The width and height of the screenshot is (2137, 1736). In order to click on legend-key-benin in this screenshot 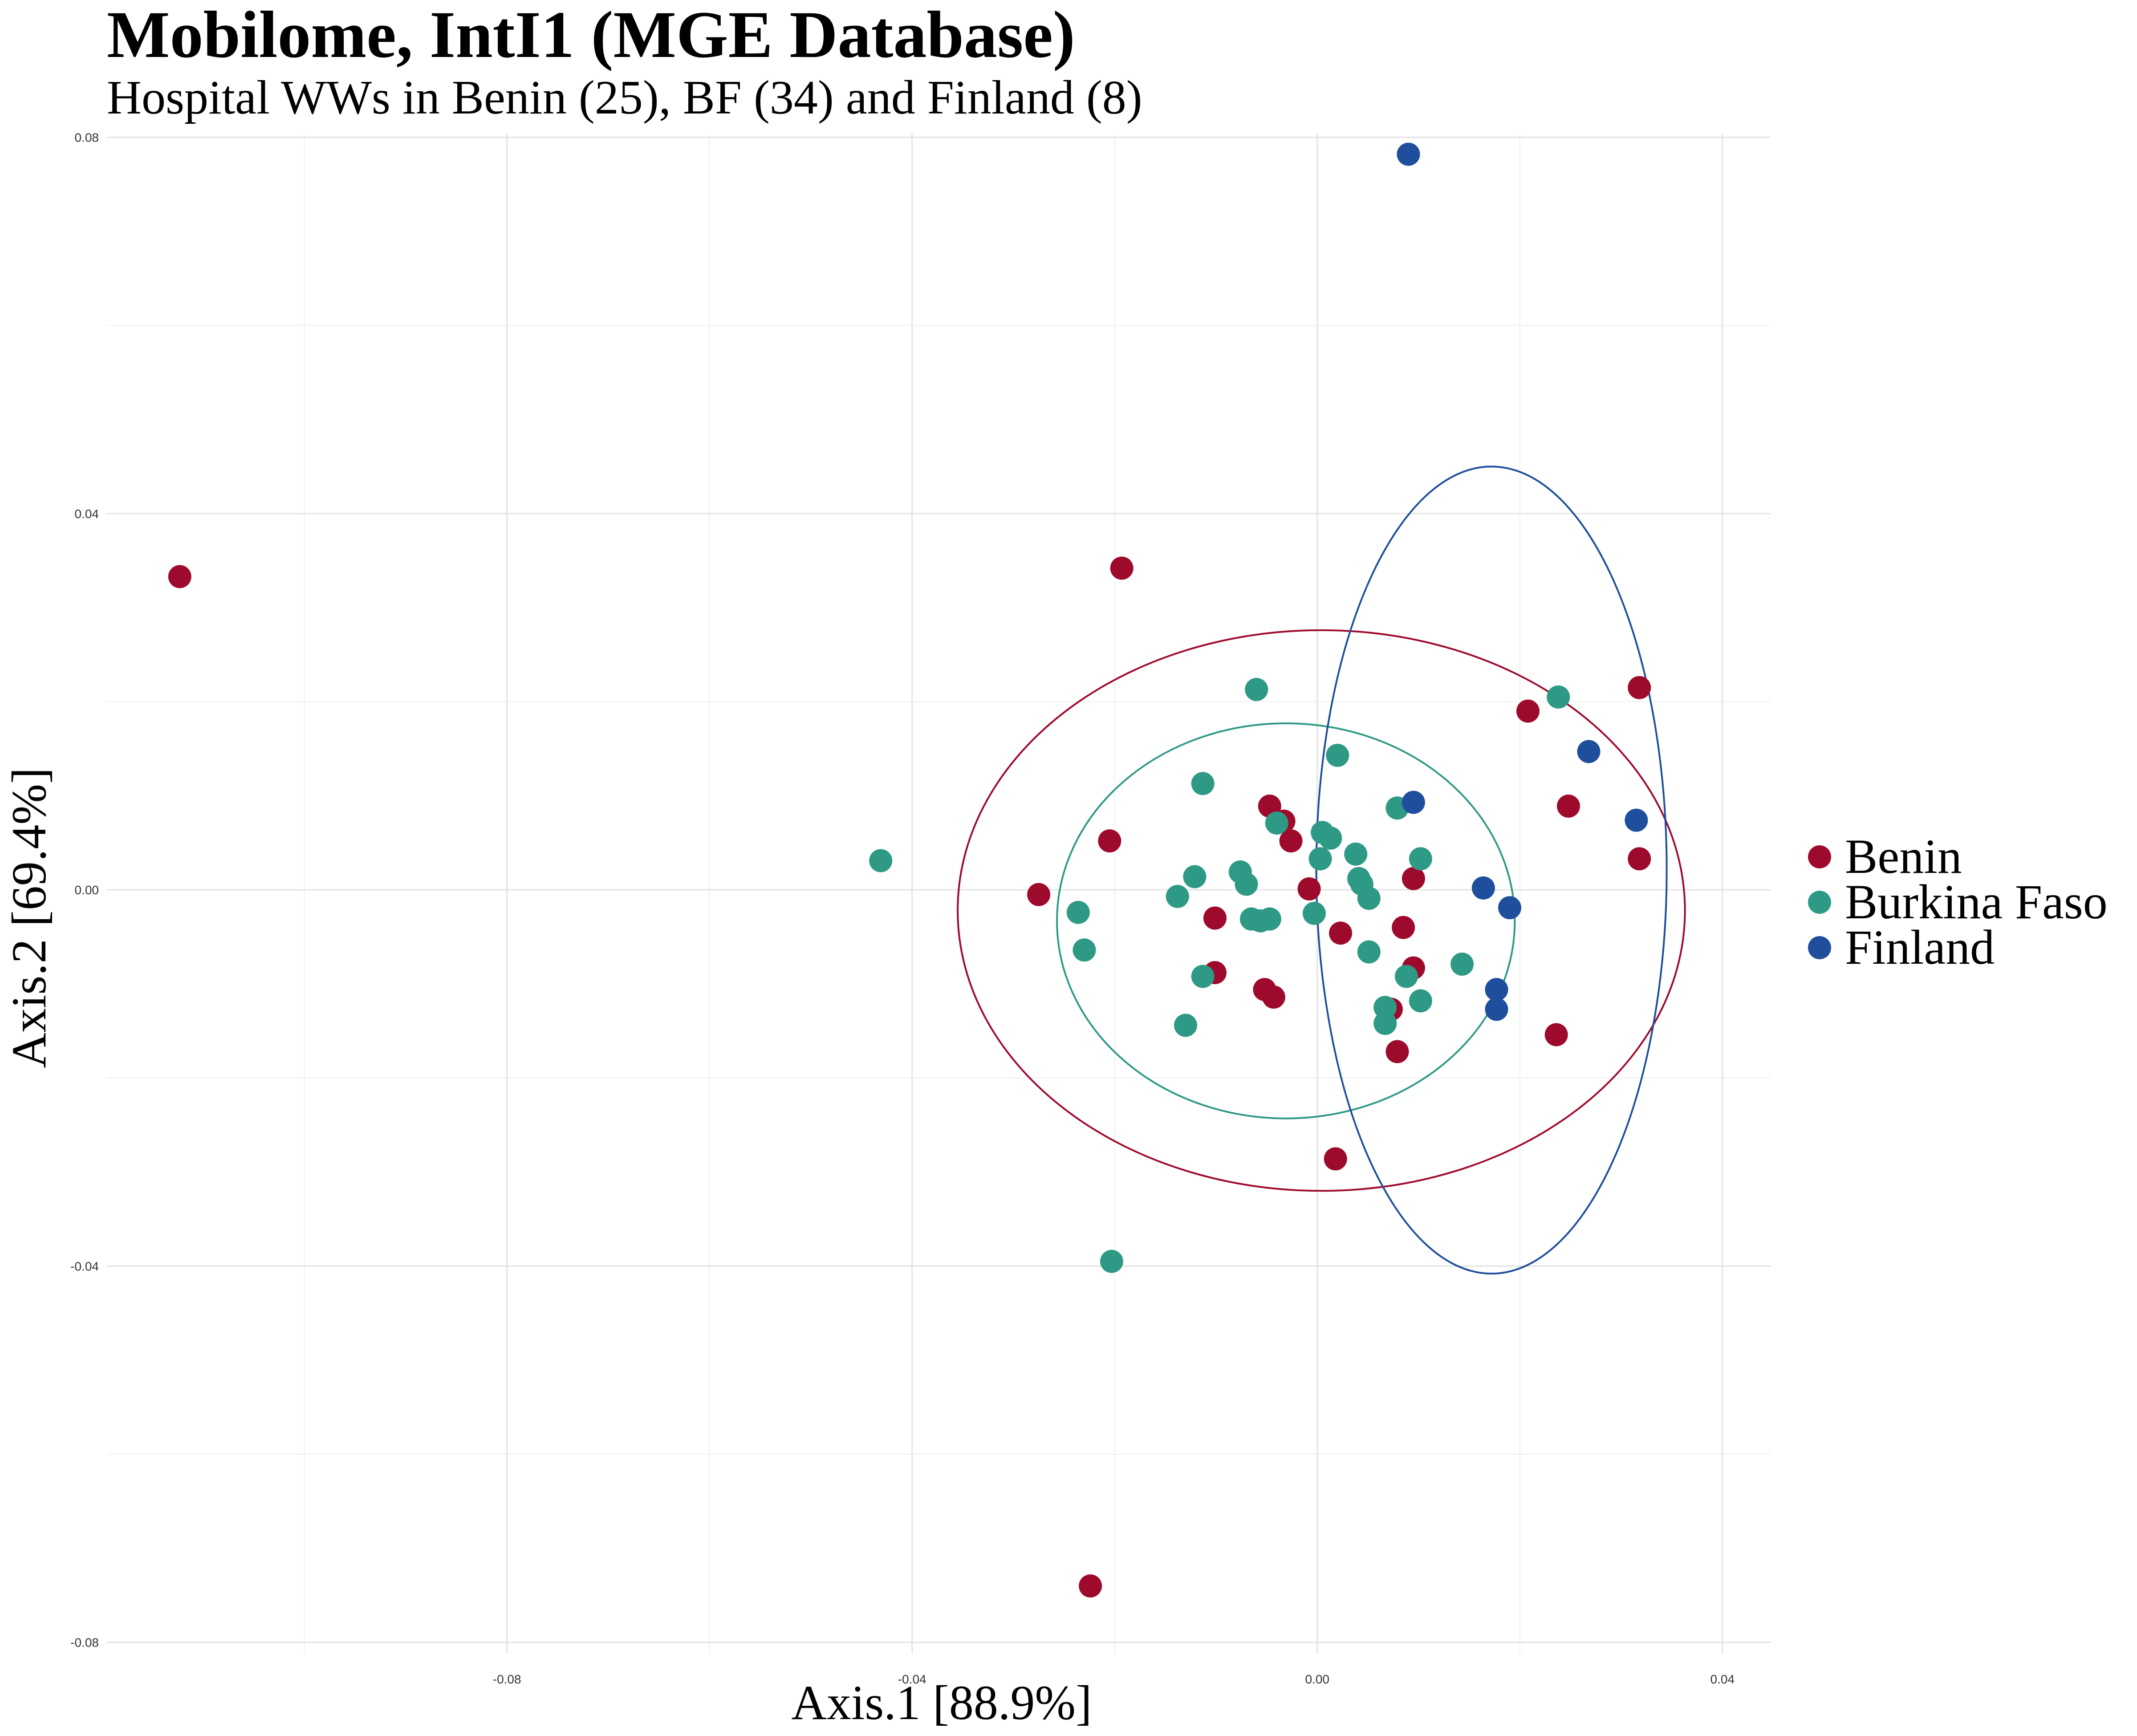, I will do `click(1819, 856)`.